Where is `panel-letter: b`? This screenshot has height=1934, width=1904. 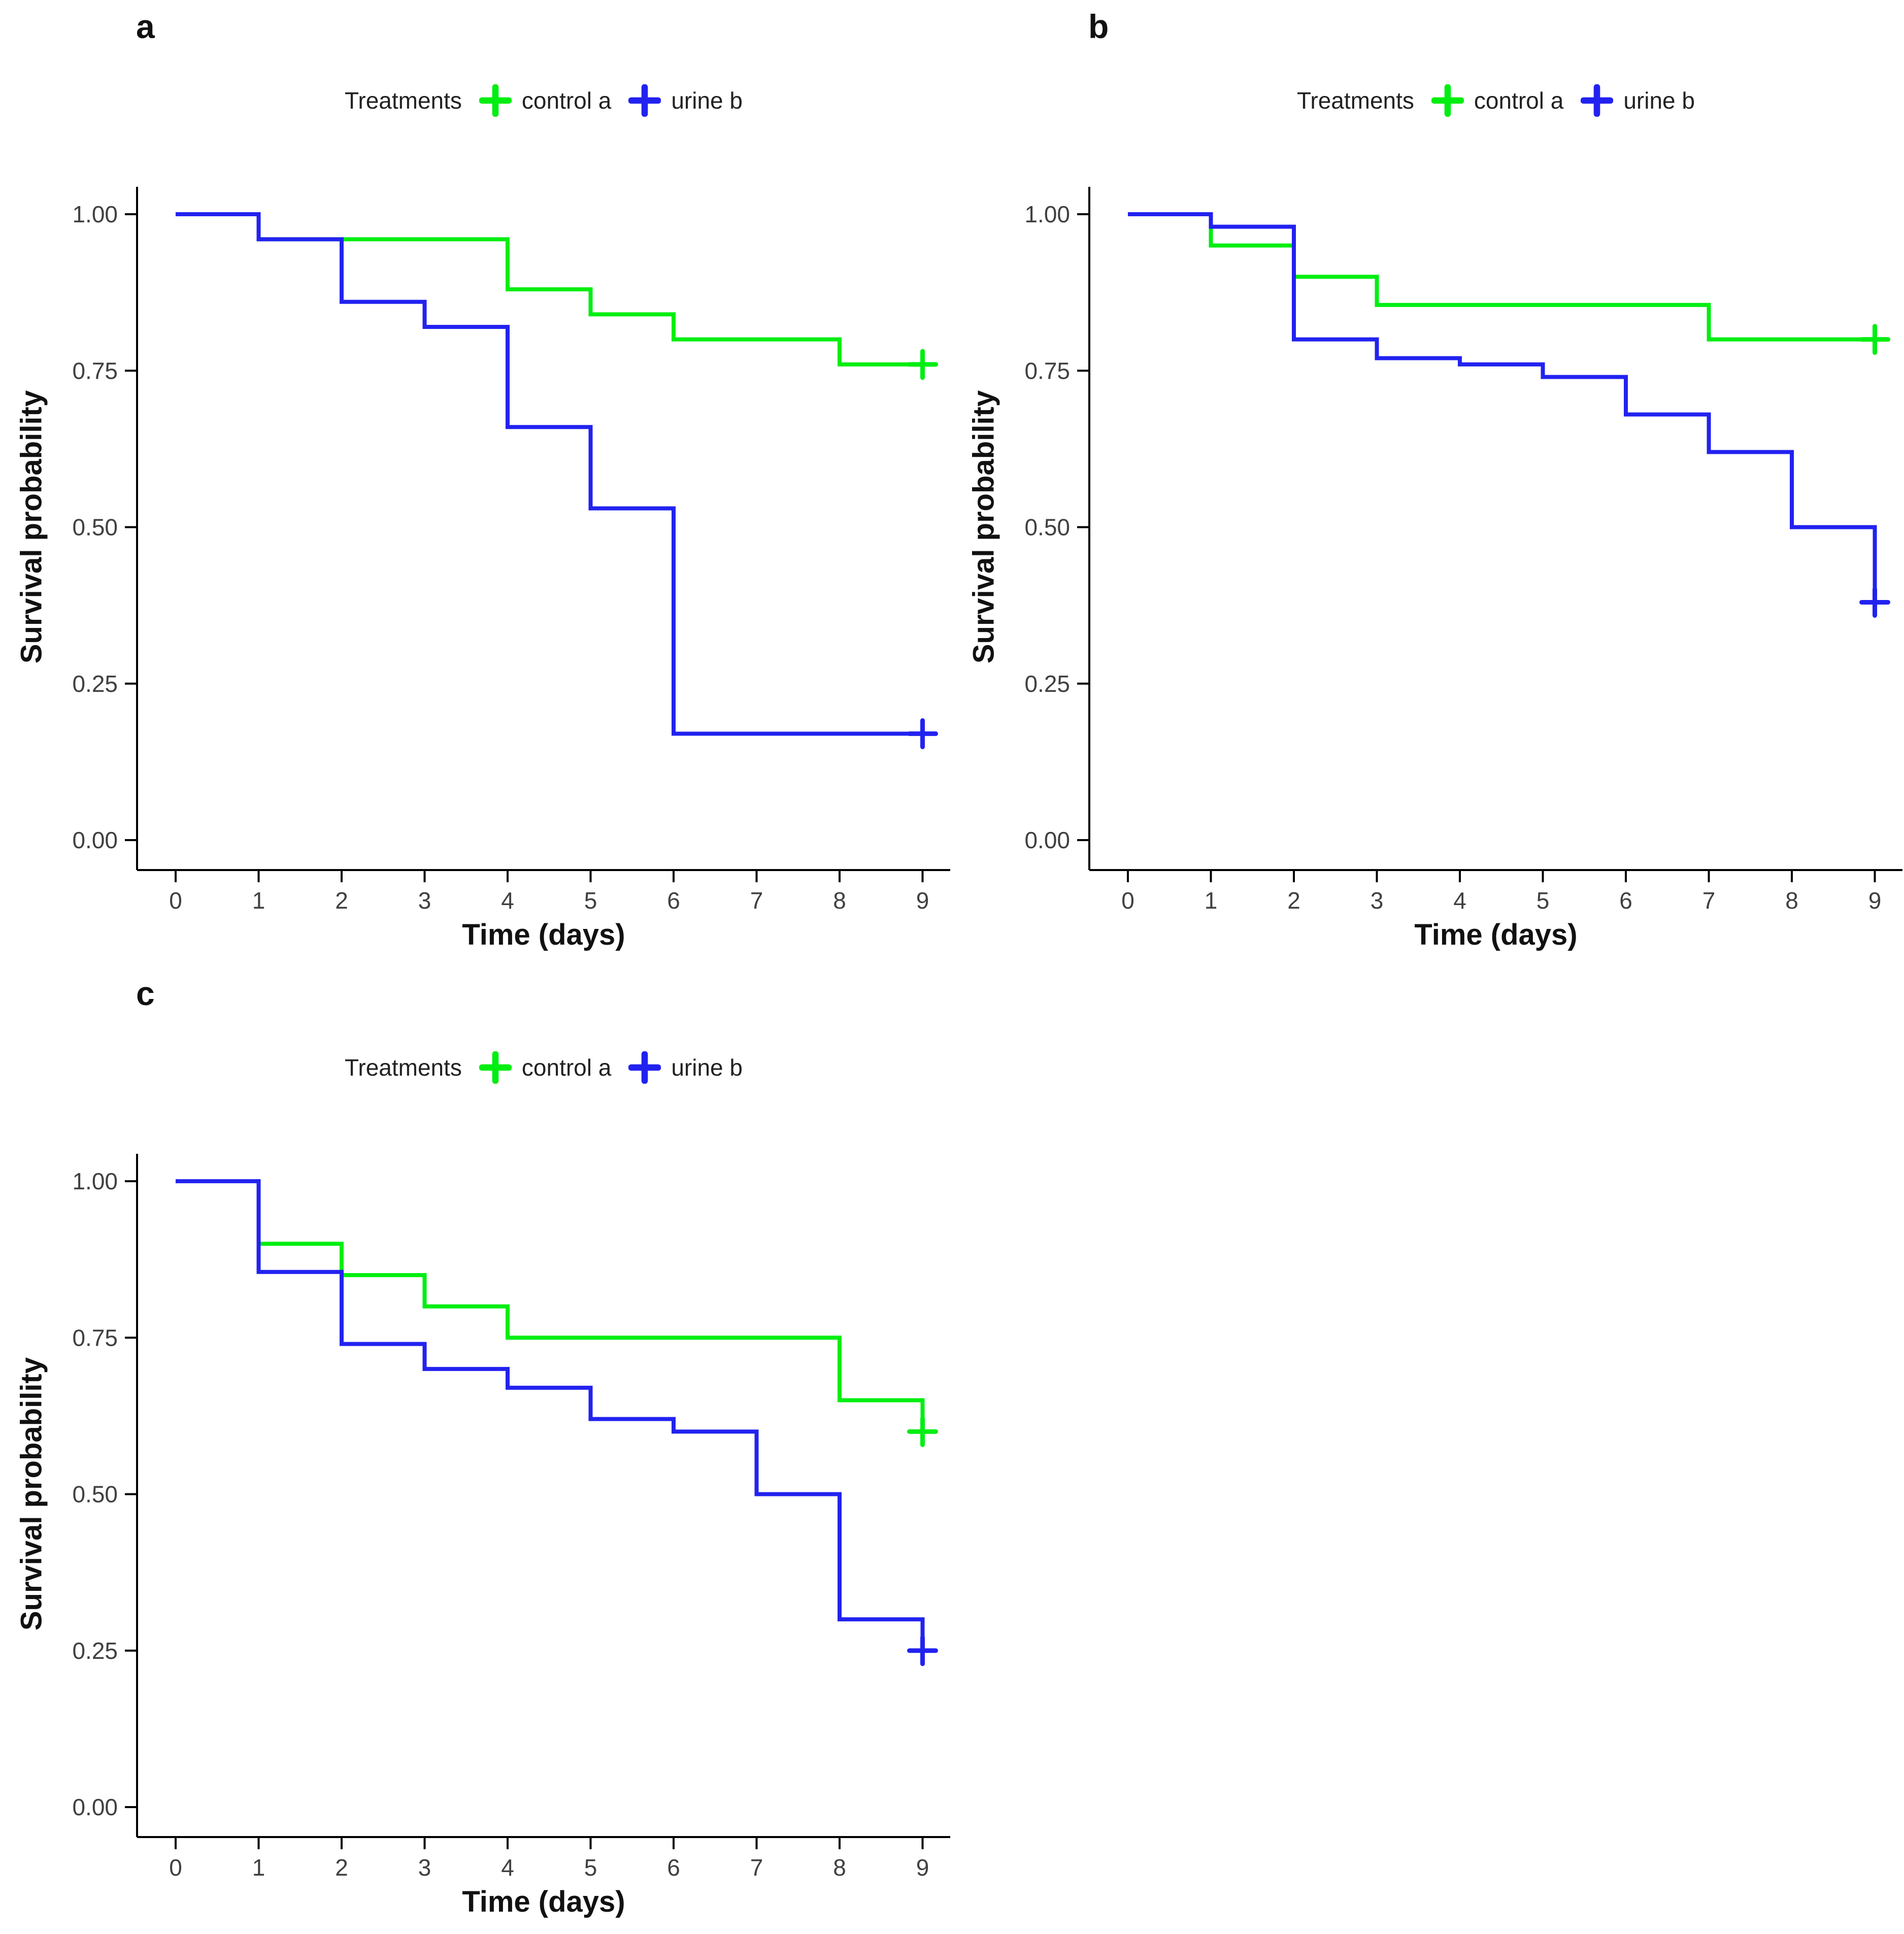 panel-letter: b is located at coordinates (1098, 26).